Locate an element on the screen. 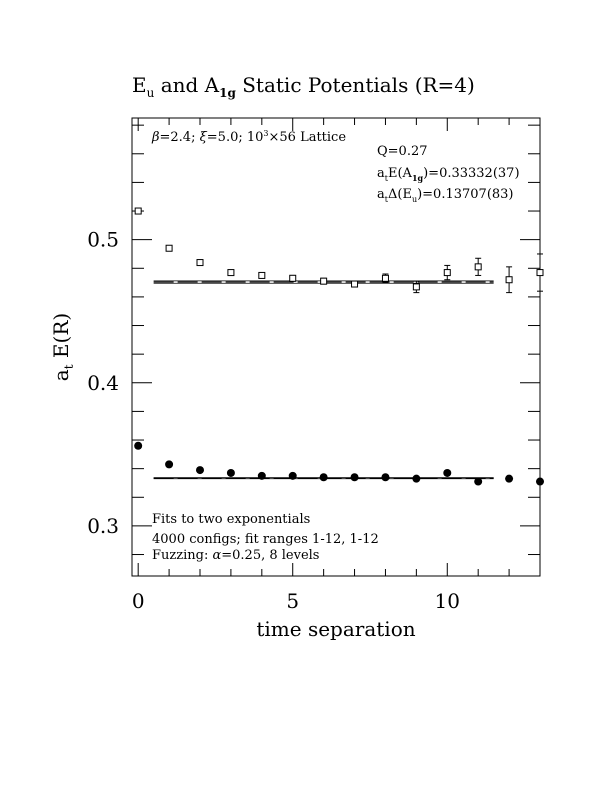  x-tick-label: 5 is located at coordinates (292, 601).